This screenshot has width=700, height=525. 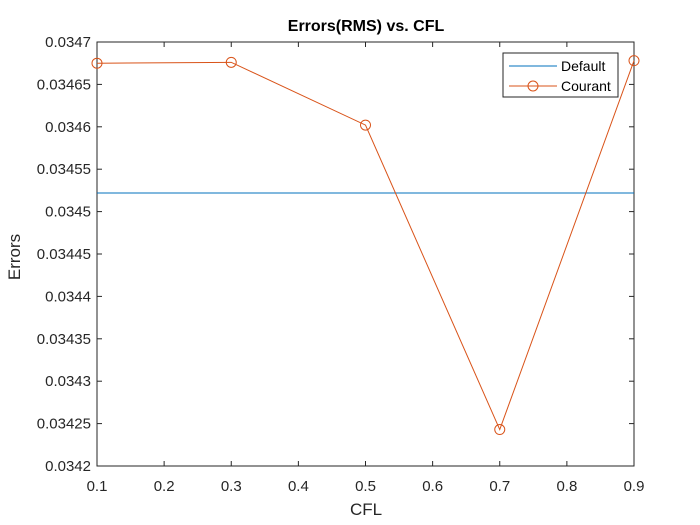 I want to click on y-tick-label: 0.0347, so click(x=68, y=42).